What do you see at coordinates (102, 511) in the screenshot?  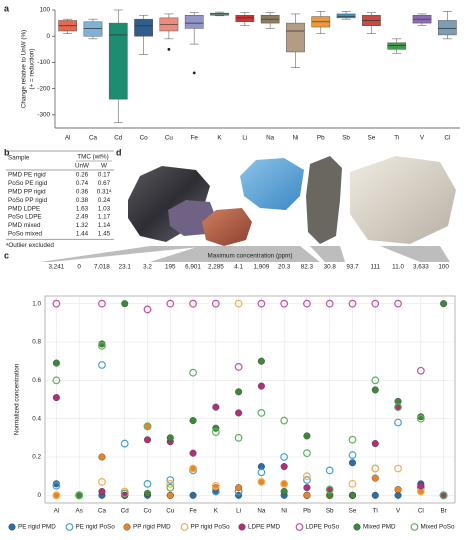 I see `x-tick-label: Ca` at bounding box center [102, 511].